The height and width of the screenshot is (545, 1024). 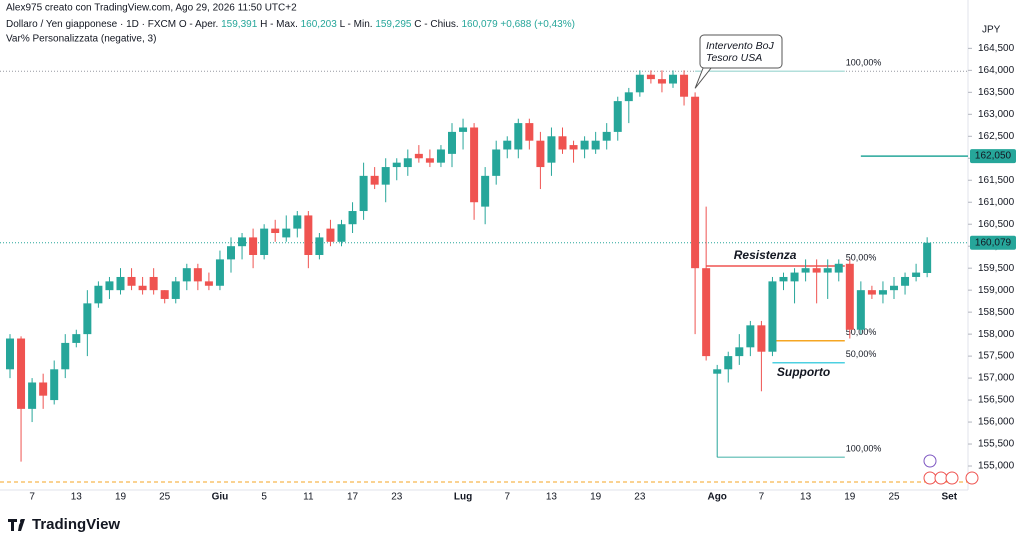 I want to click on y-tick-label: 162,500, so click(x=996, y=136).